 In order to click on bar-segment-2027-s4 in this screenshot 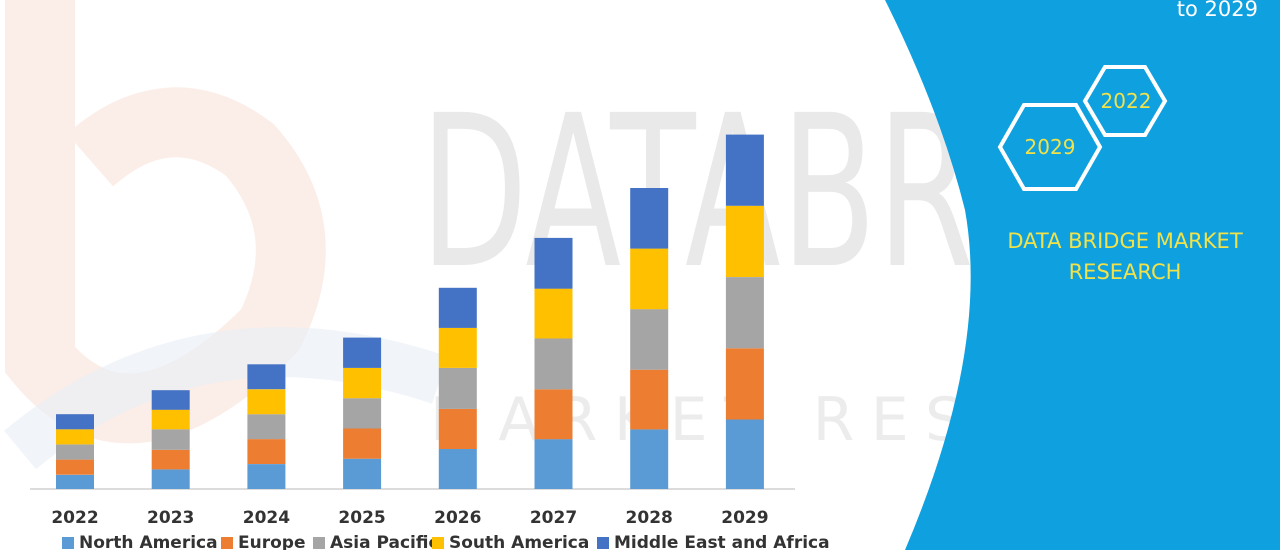, I will do `click(553, 263)`.